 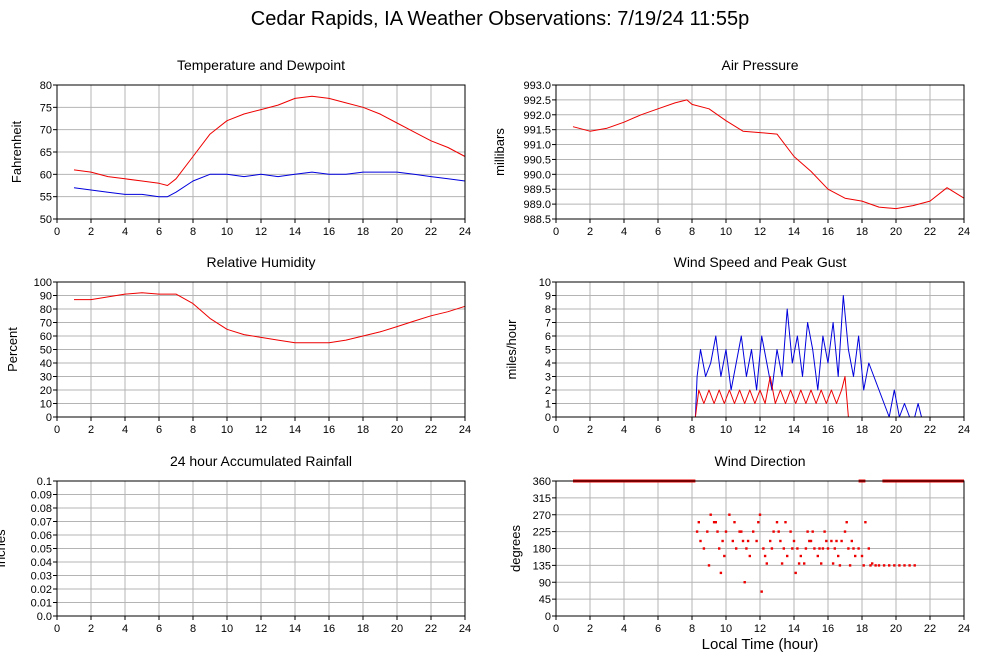 What do you see at coordinates (44, 482) in the screenshot?
I see `y-tick-label: 0.1` at bounding box center [44, 482].